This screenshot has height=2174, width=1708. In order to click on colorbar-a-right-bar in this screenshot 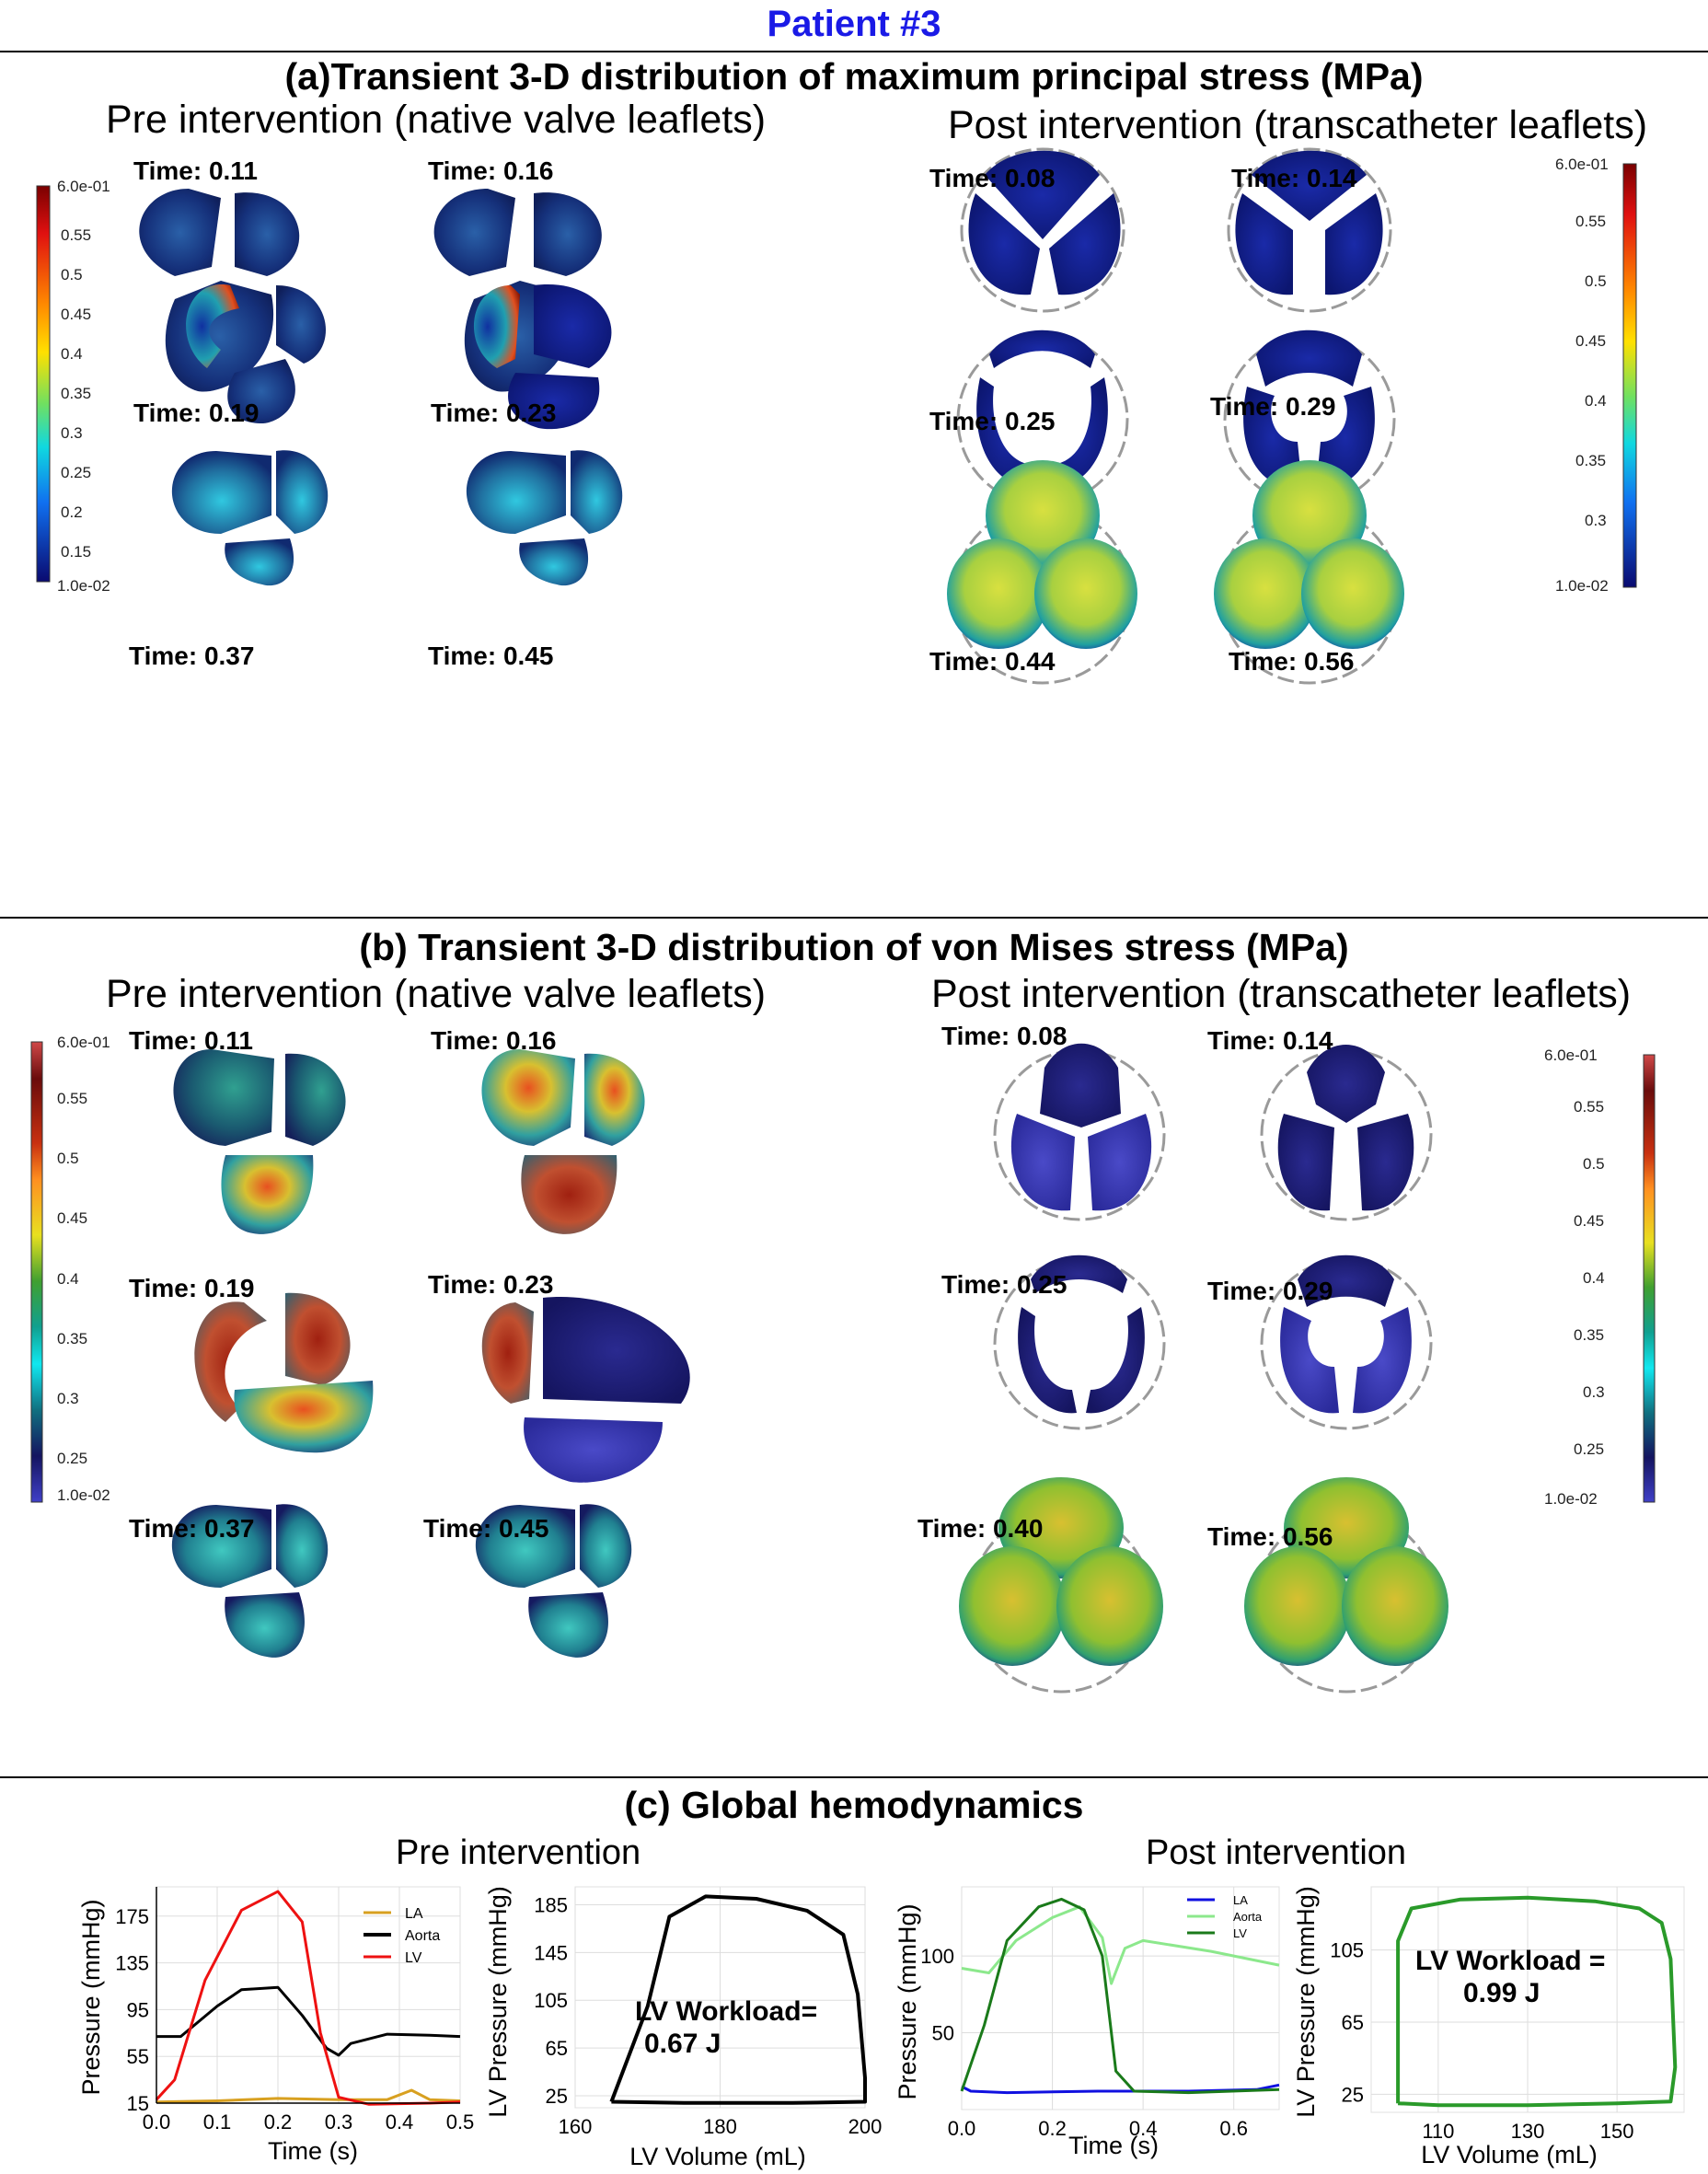, I will do `click(1630, 376)`.